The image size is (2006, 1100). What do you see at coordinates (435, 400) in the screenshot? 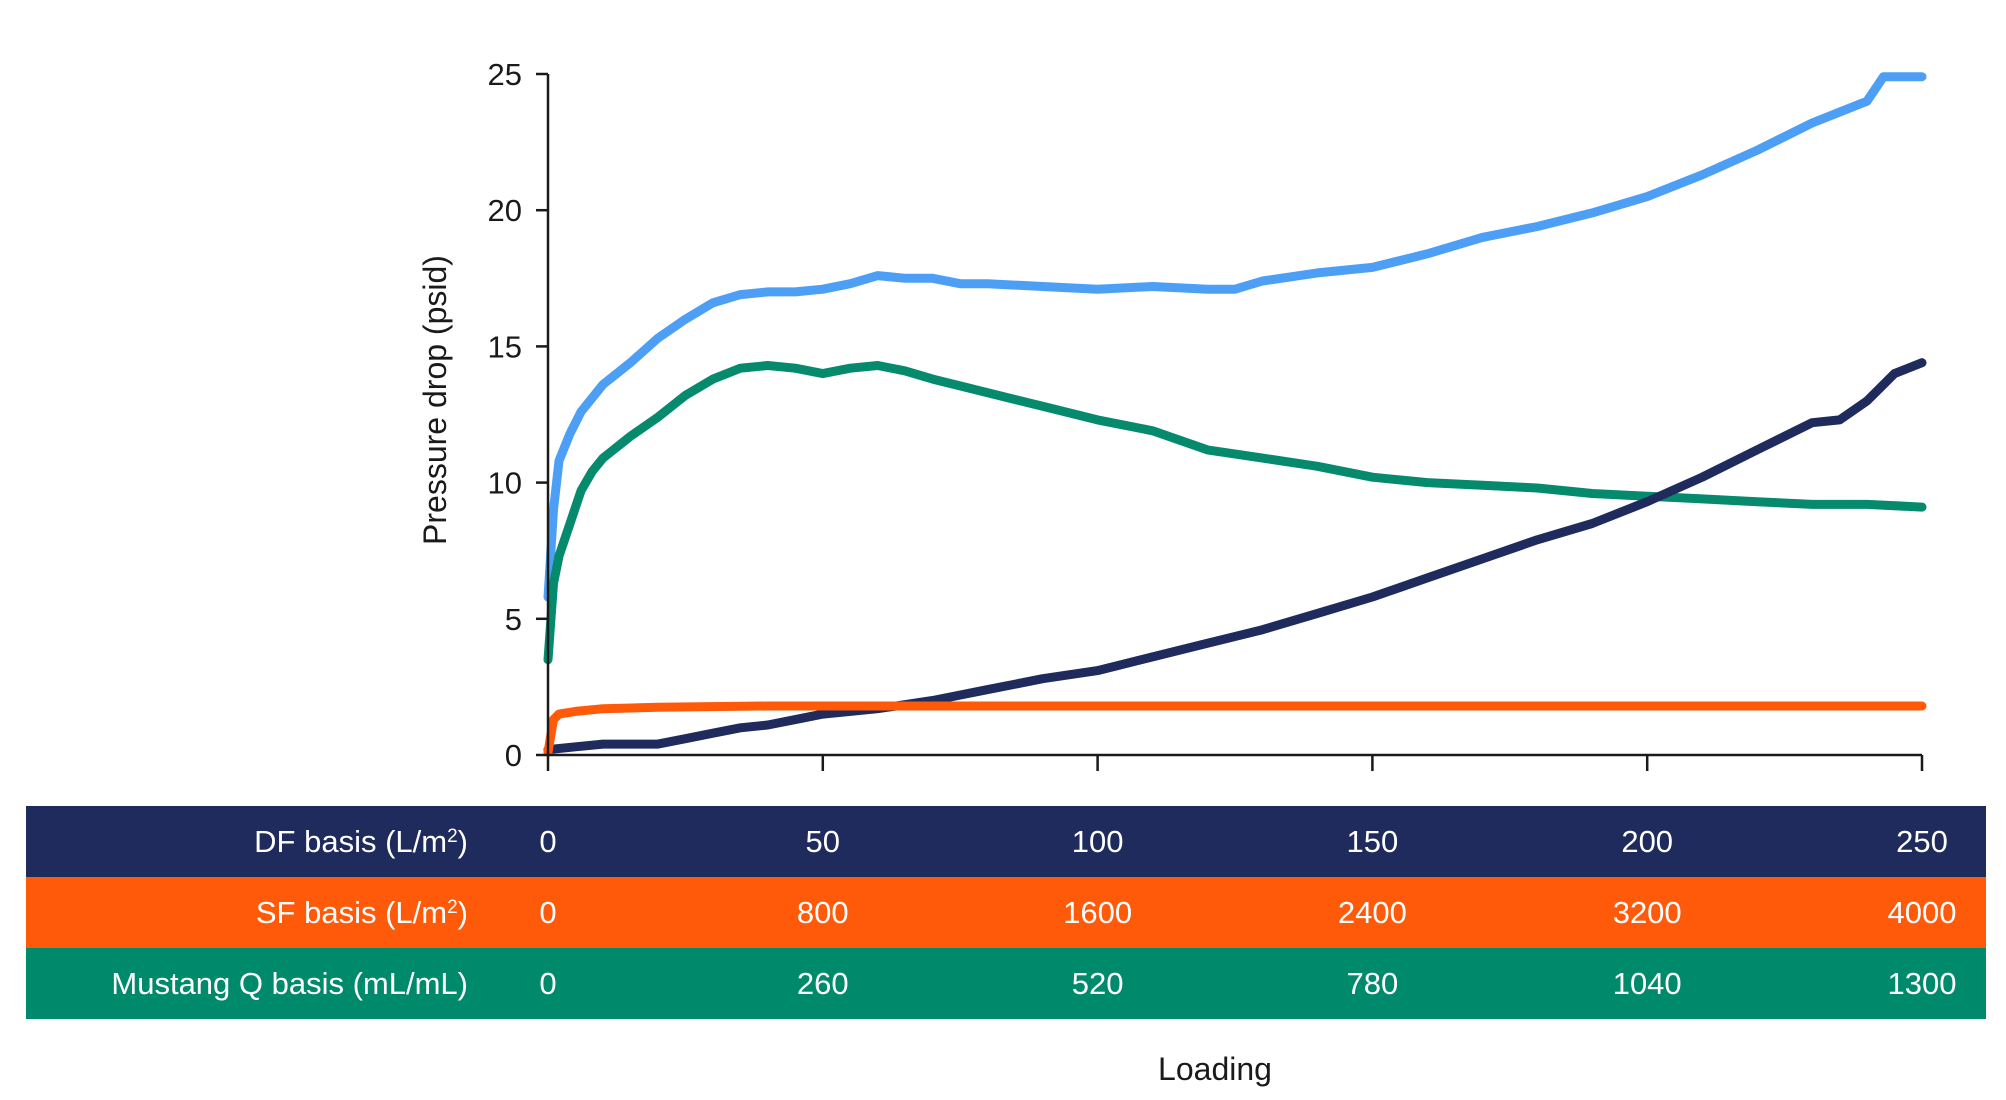
I see `y-axis-title: Pressure drop (psid)` at bounding box center [435, 400].